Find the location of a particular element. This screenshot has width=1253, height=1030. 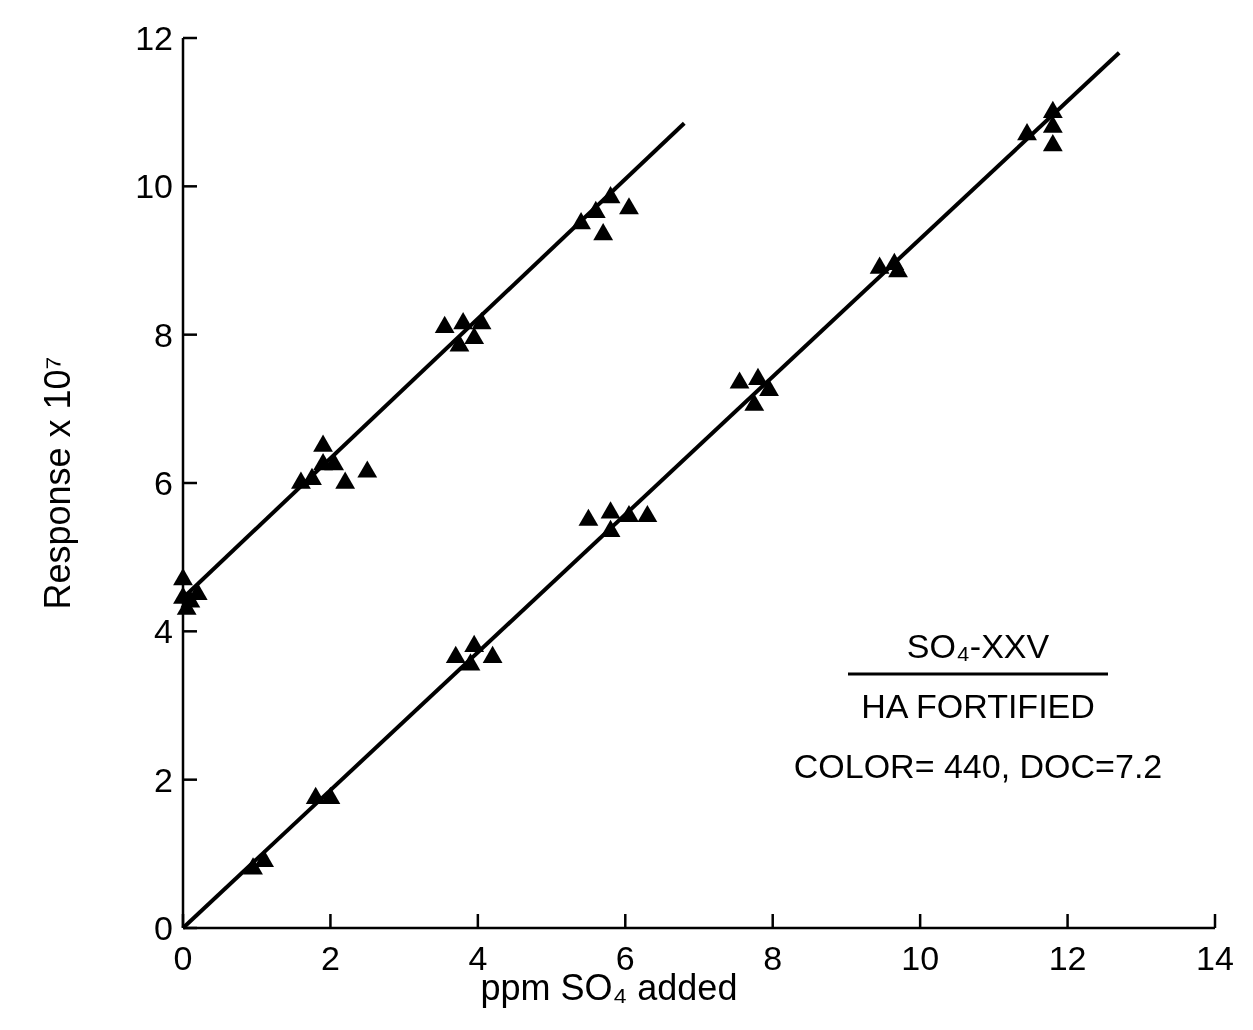

y-tick-label: 12 is located at coordinates (154, 37).